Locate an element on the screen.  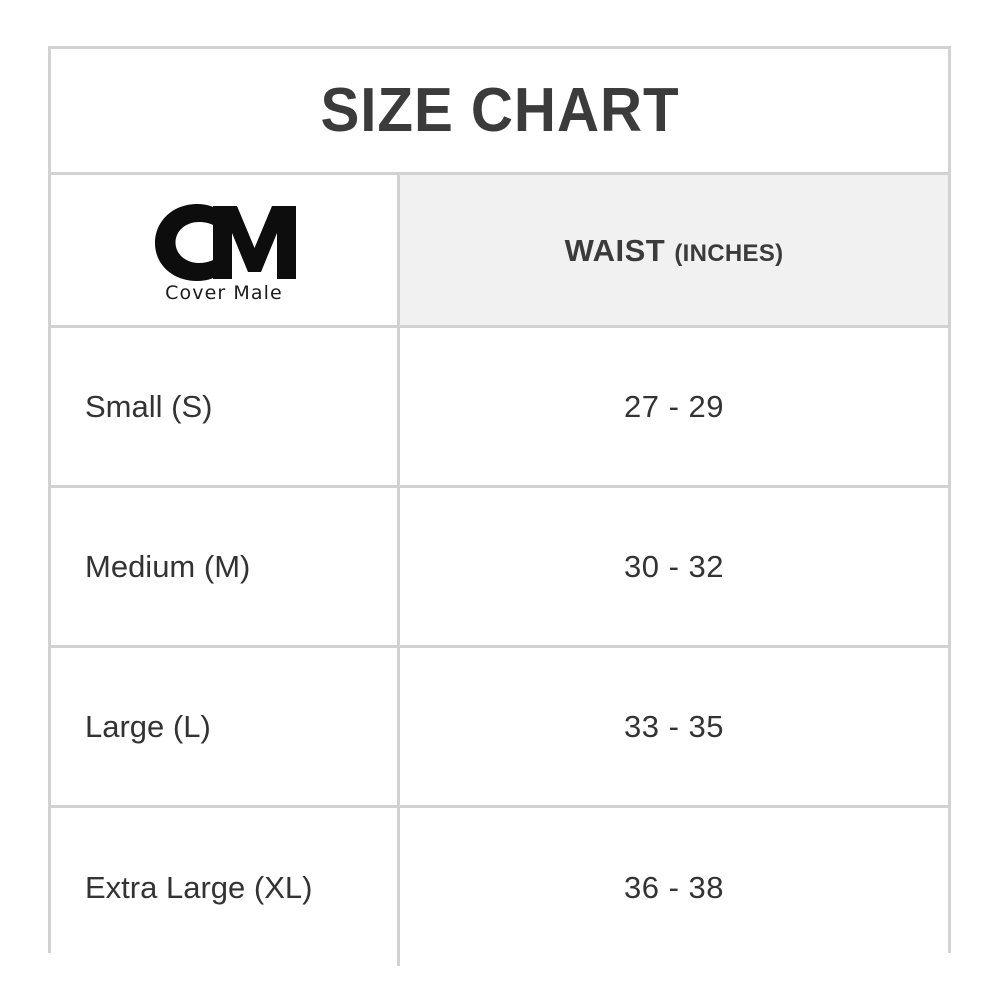
size-label-cell: Large (L) is located at coordinates (225, 726).